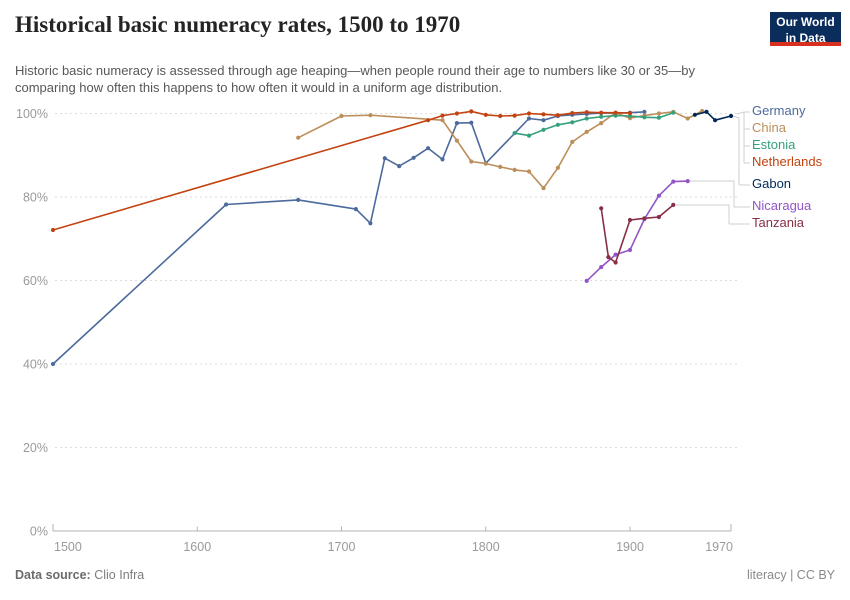  I want to click on x-axis: 1500 1600 1700 1800 1900 1970, so click(392, 539).